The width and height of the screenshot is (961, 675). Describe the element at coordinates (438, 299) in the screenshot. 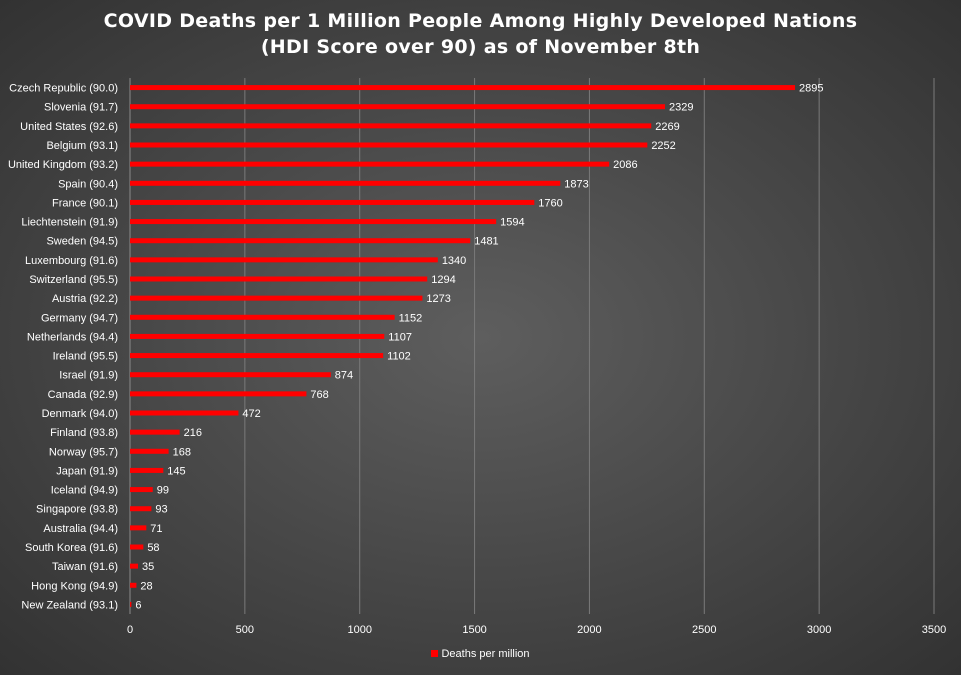

I see `data-label: 1273` at that location.